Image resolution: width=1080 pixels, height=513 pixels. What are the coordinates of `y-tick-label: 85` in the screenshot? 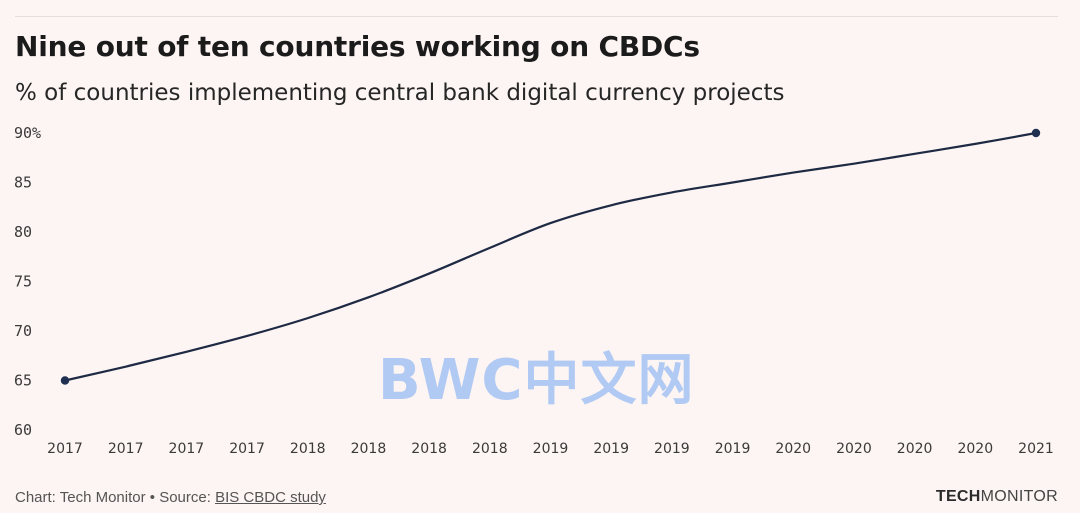 It's located at (23, 183).